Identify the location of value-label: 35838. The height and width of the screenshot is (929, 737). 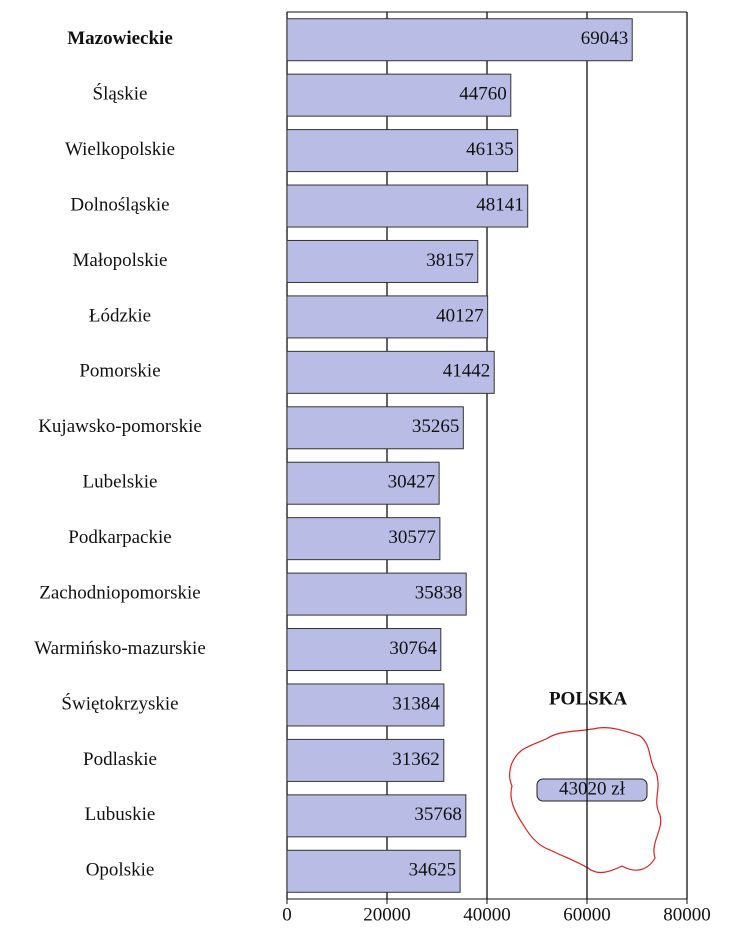
(439, 592).